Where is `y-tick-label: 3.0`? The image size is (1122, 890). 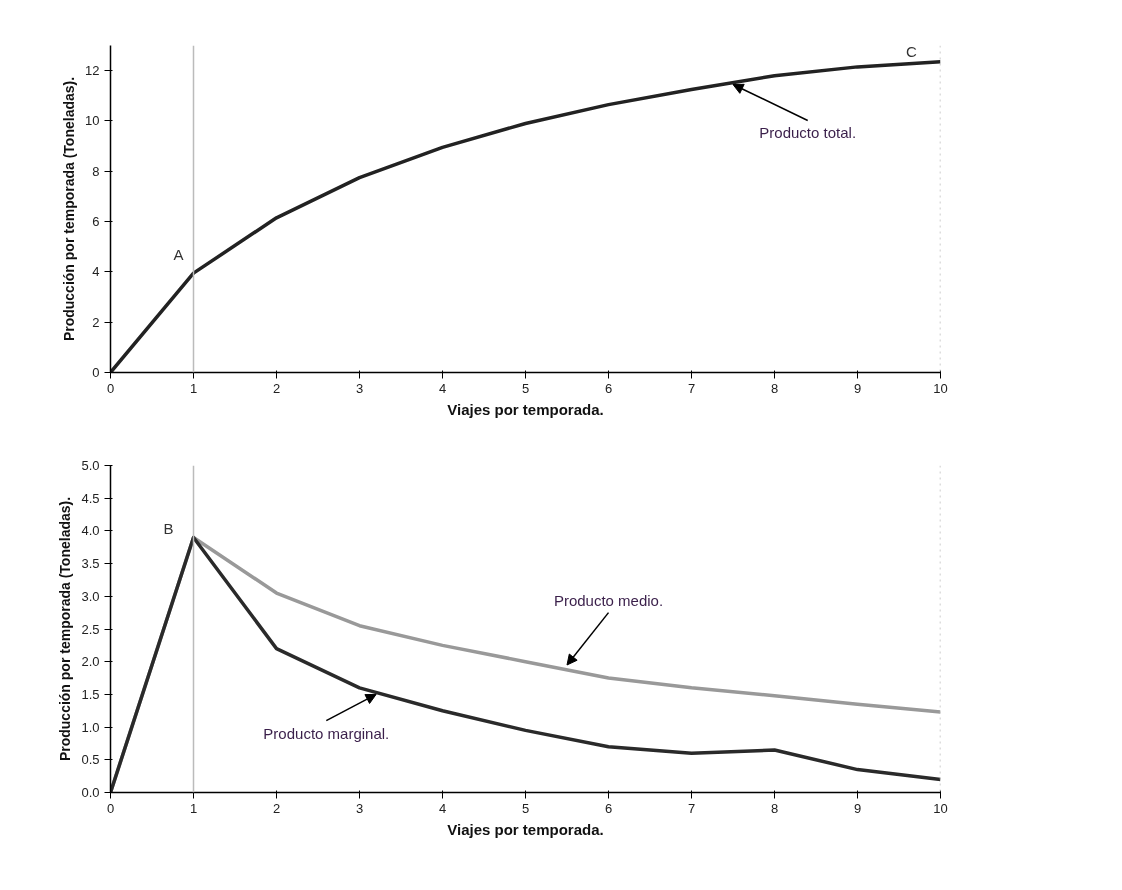 y-tick-label: 3.0 is located at coordinates (90, 596).